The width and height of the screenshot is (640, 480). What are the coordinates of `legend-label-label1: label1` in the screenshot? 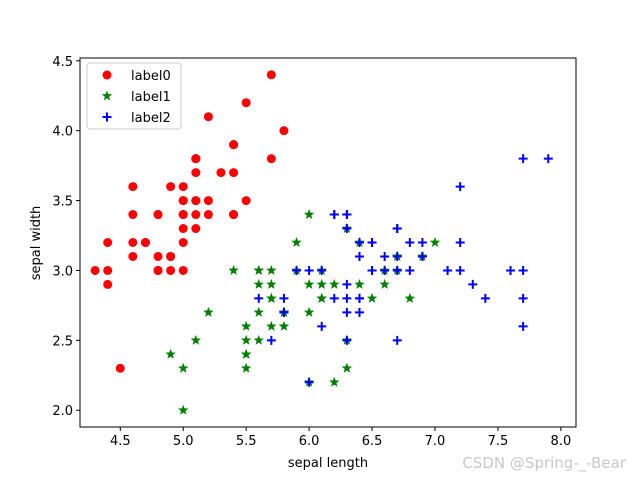 It's located at (151, 97).